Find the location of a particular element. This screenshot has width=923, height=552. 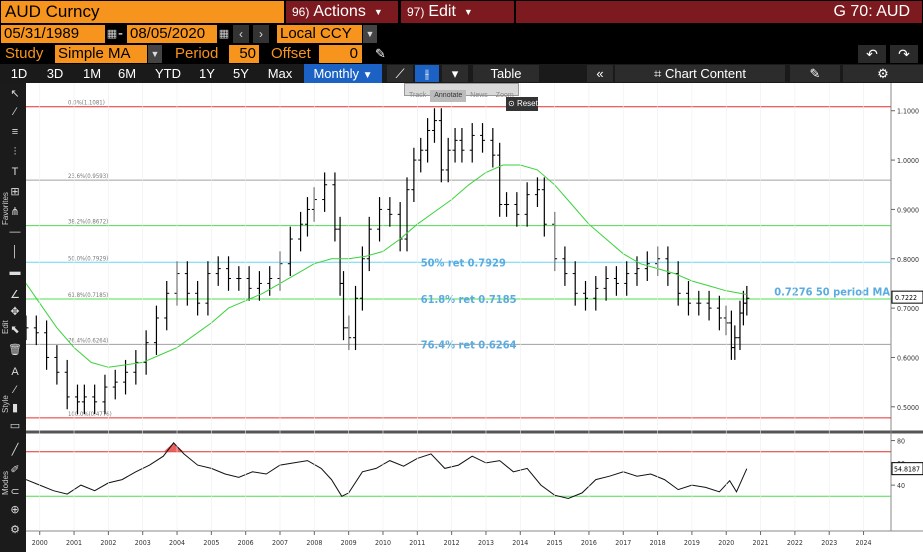

font-icon: A is located at coordinates (15, 372).